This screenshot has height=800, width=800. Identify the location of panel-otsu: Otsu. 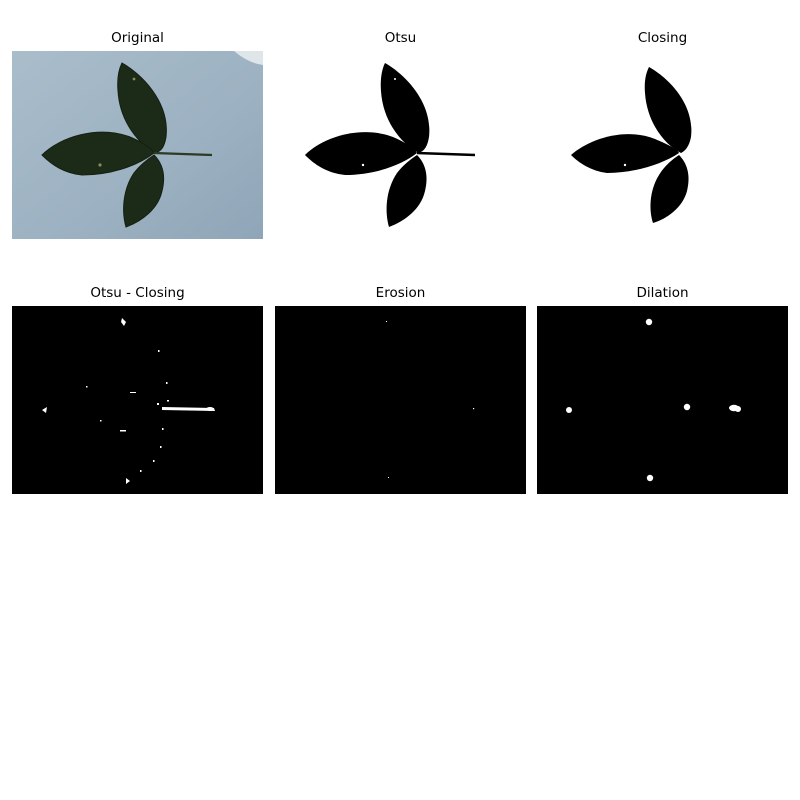
(400, 135).